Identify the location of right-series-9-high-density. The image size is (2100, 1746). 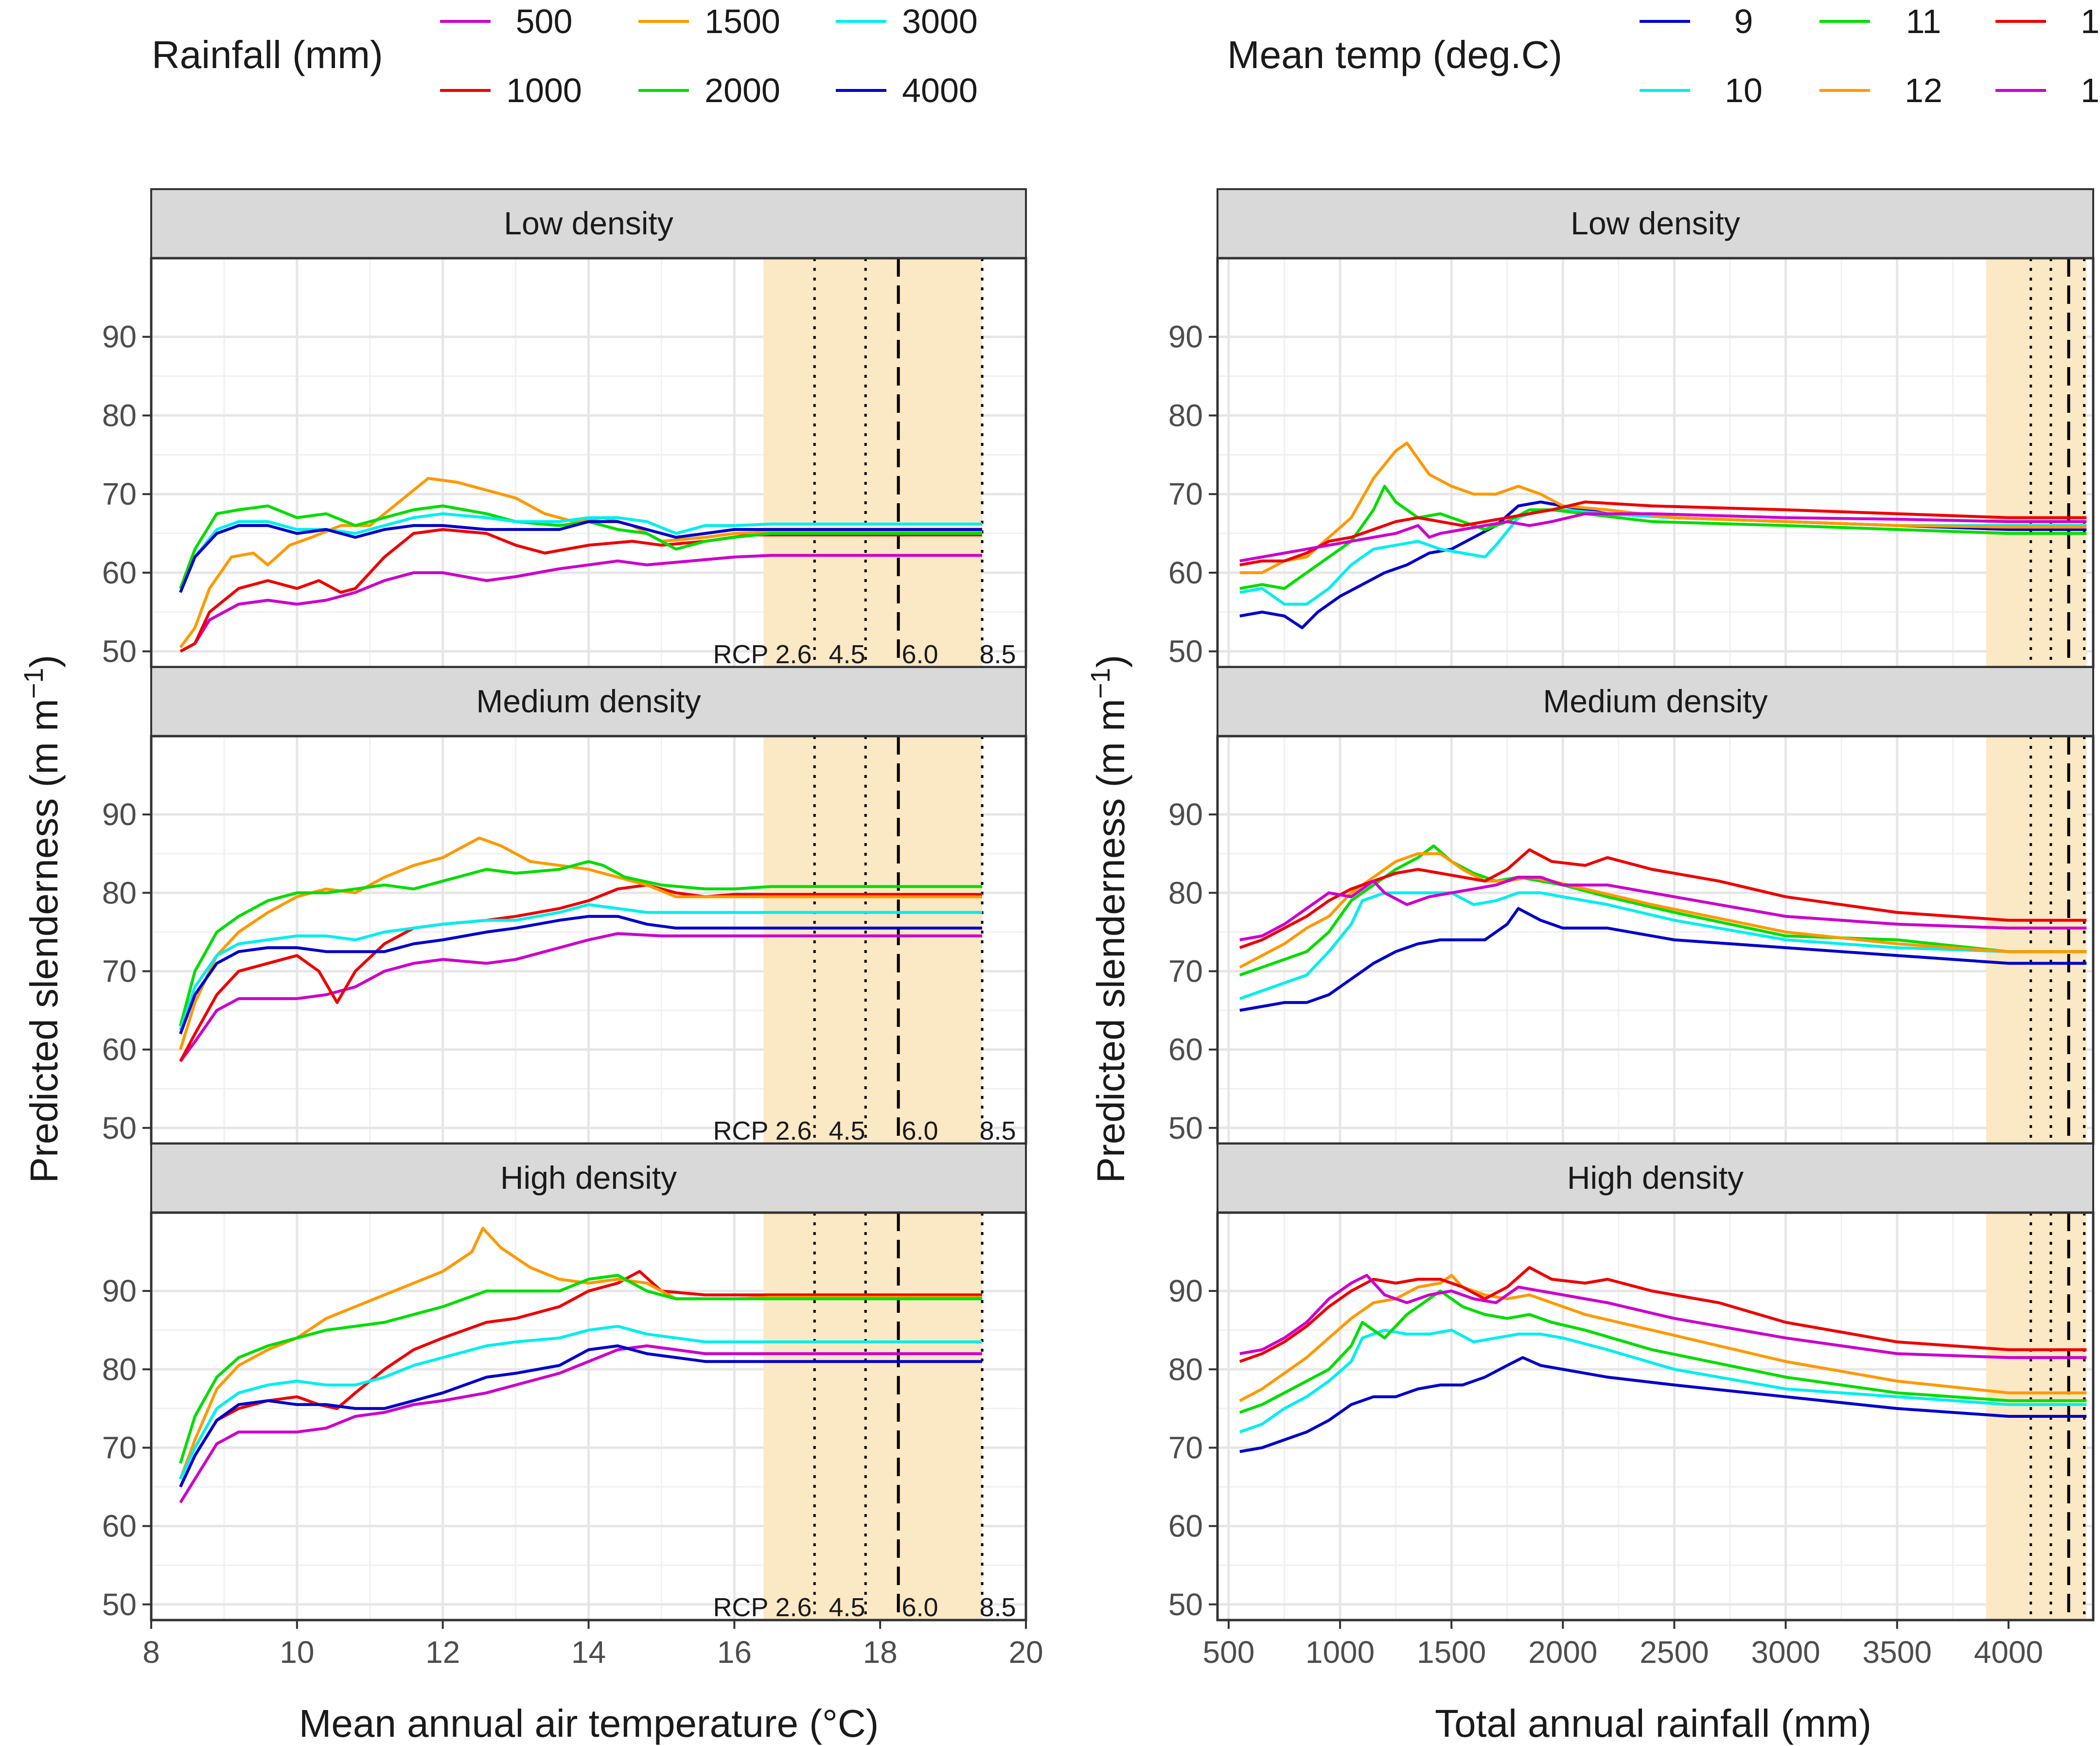
(1663, 1404).